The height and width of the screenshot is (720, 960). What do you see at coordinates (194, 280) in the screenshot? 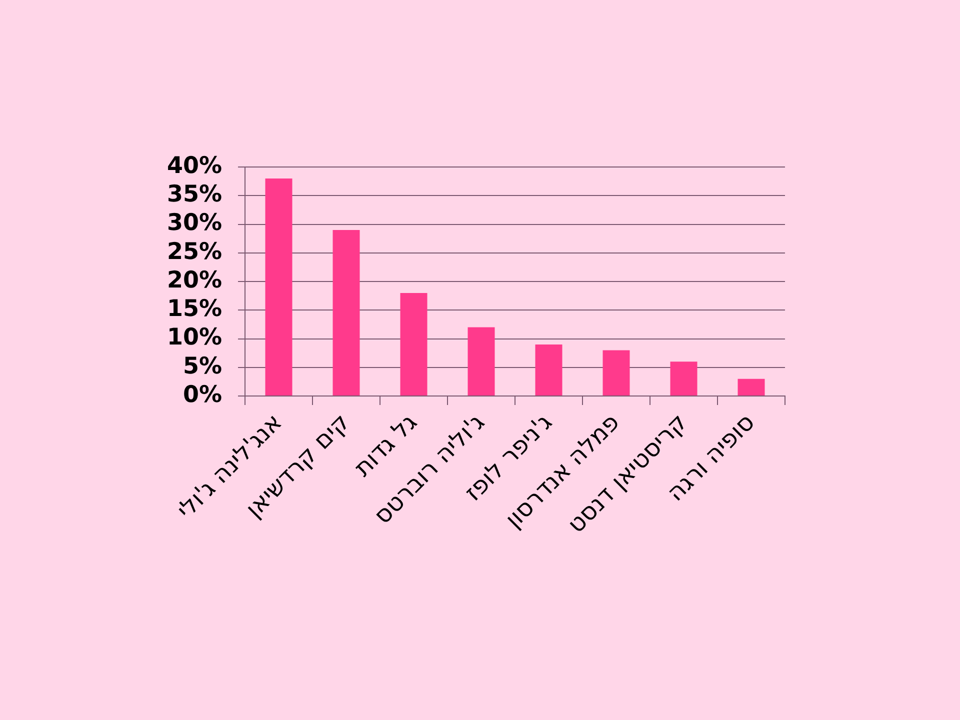
I see `y-tick-label: 20%` at bounding box center [194, 280].